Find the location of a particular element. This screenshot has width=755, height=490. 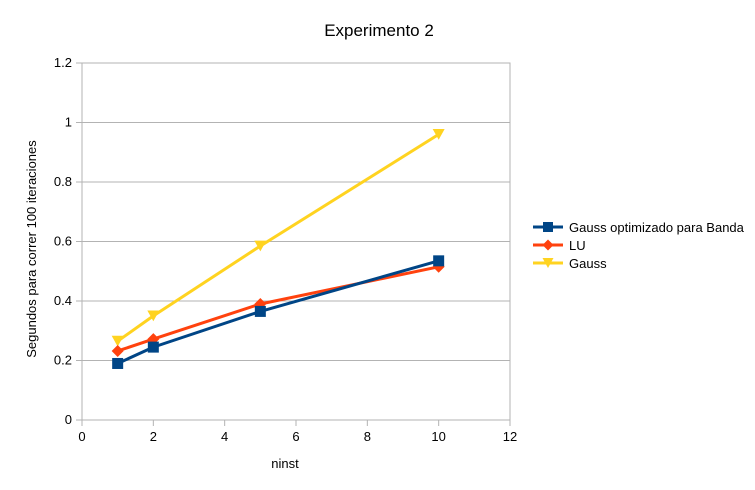

legend-item: Gauss is located at coordinates (570, 263).